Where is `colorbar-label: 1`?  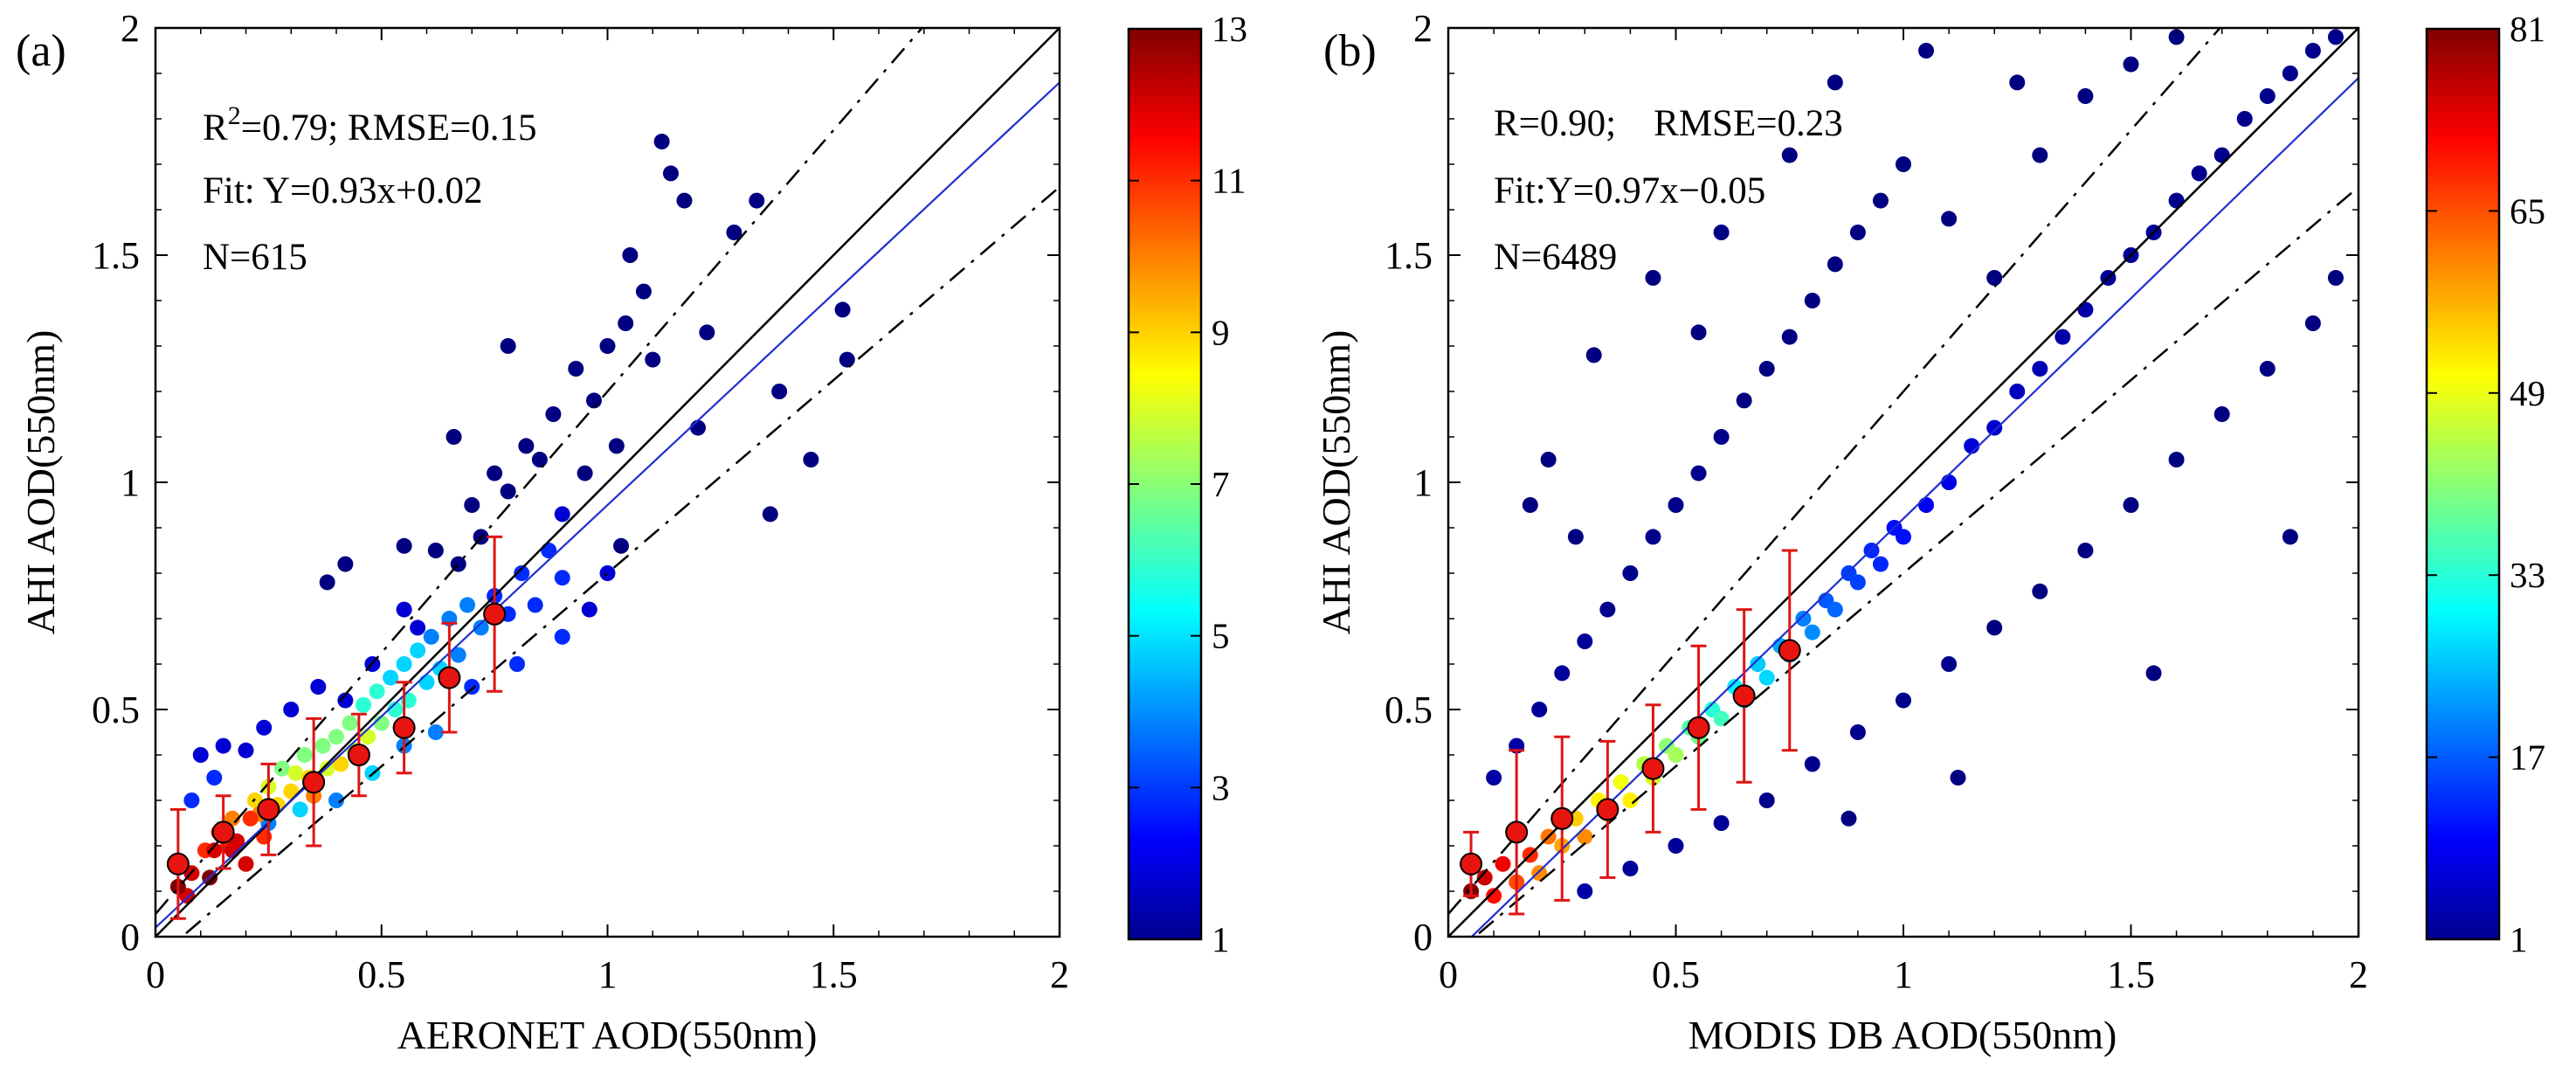
colorbar-label: 1 is located at coordinates (1221, 939).